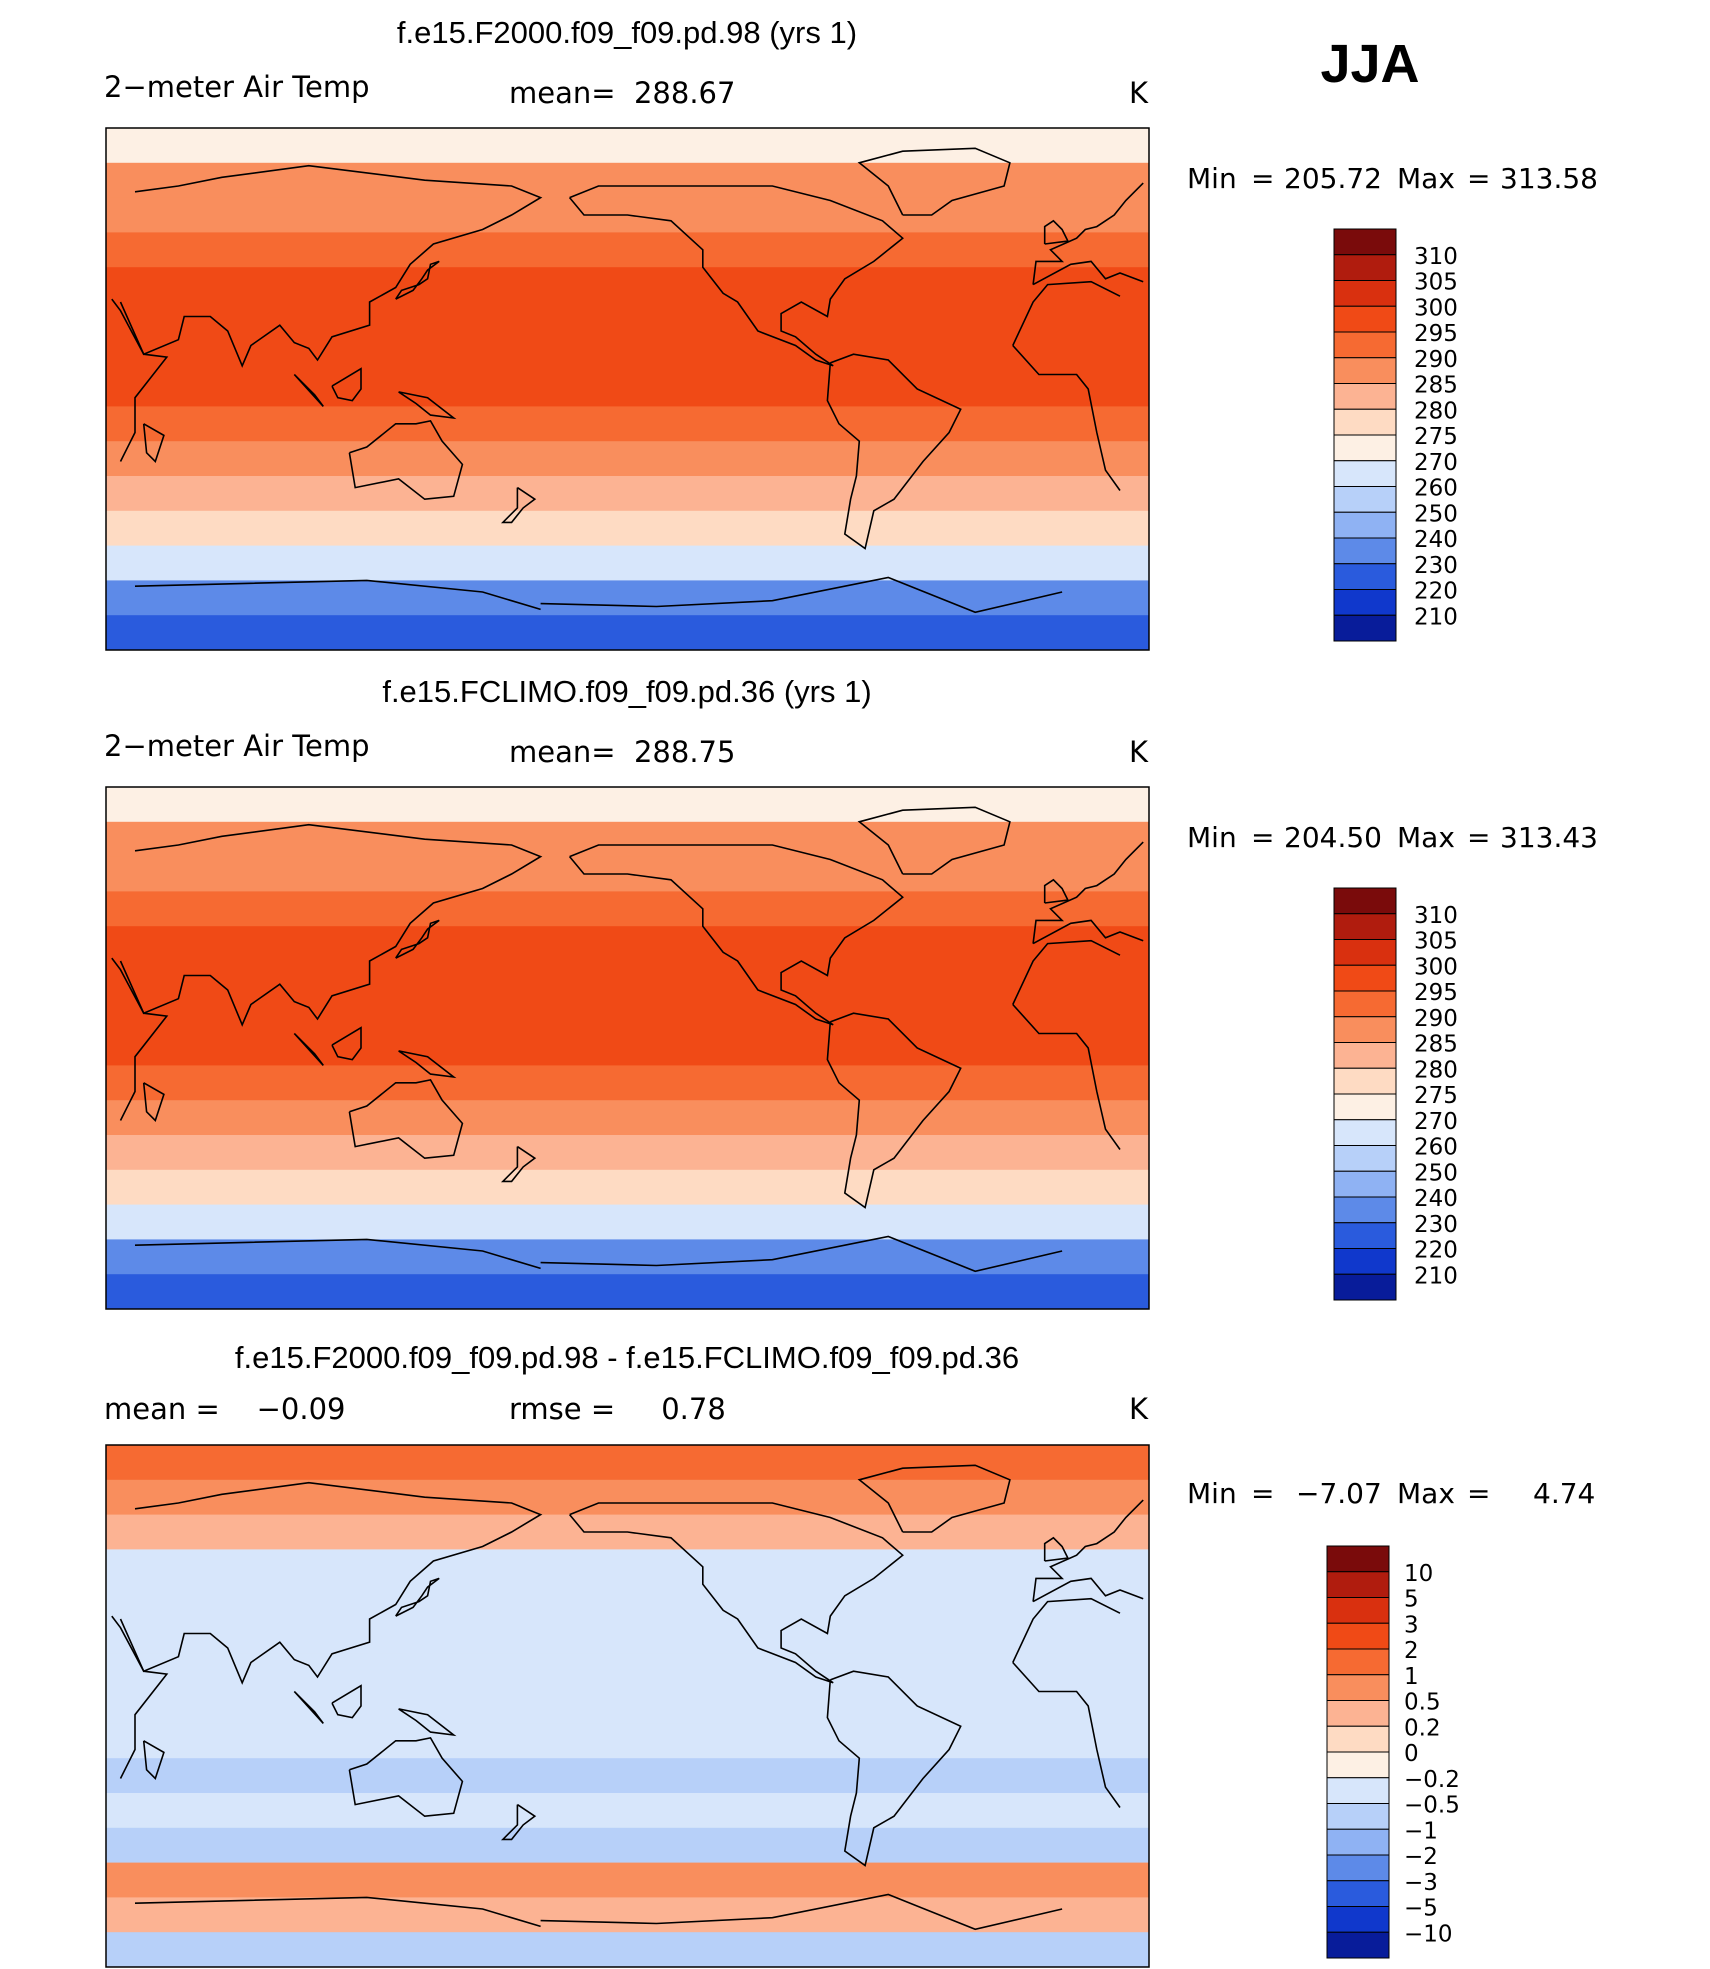  Describe the element at coordinates (1411, 1625) in the screenshot. I see `colorbar-tick-label: 3` at that location.